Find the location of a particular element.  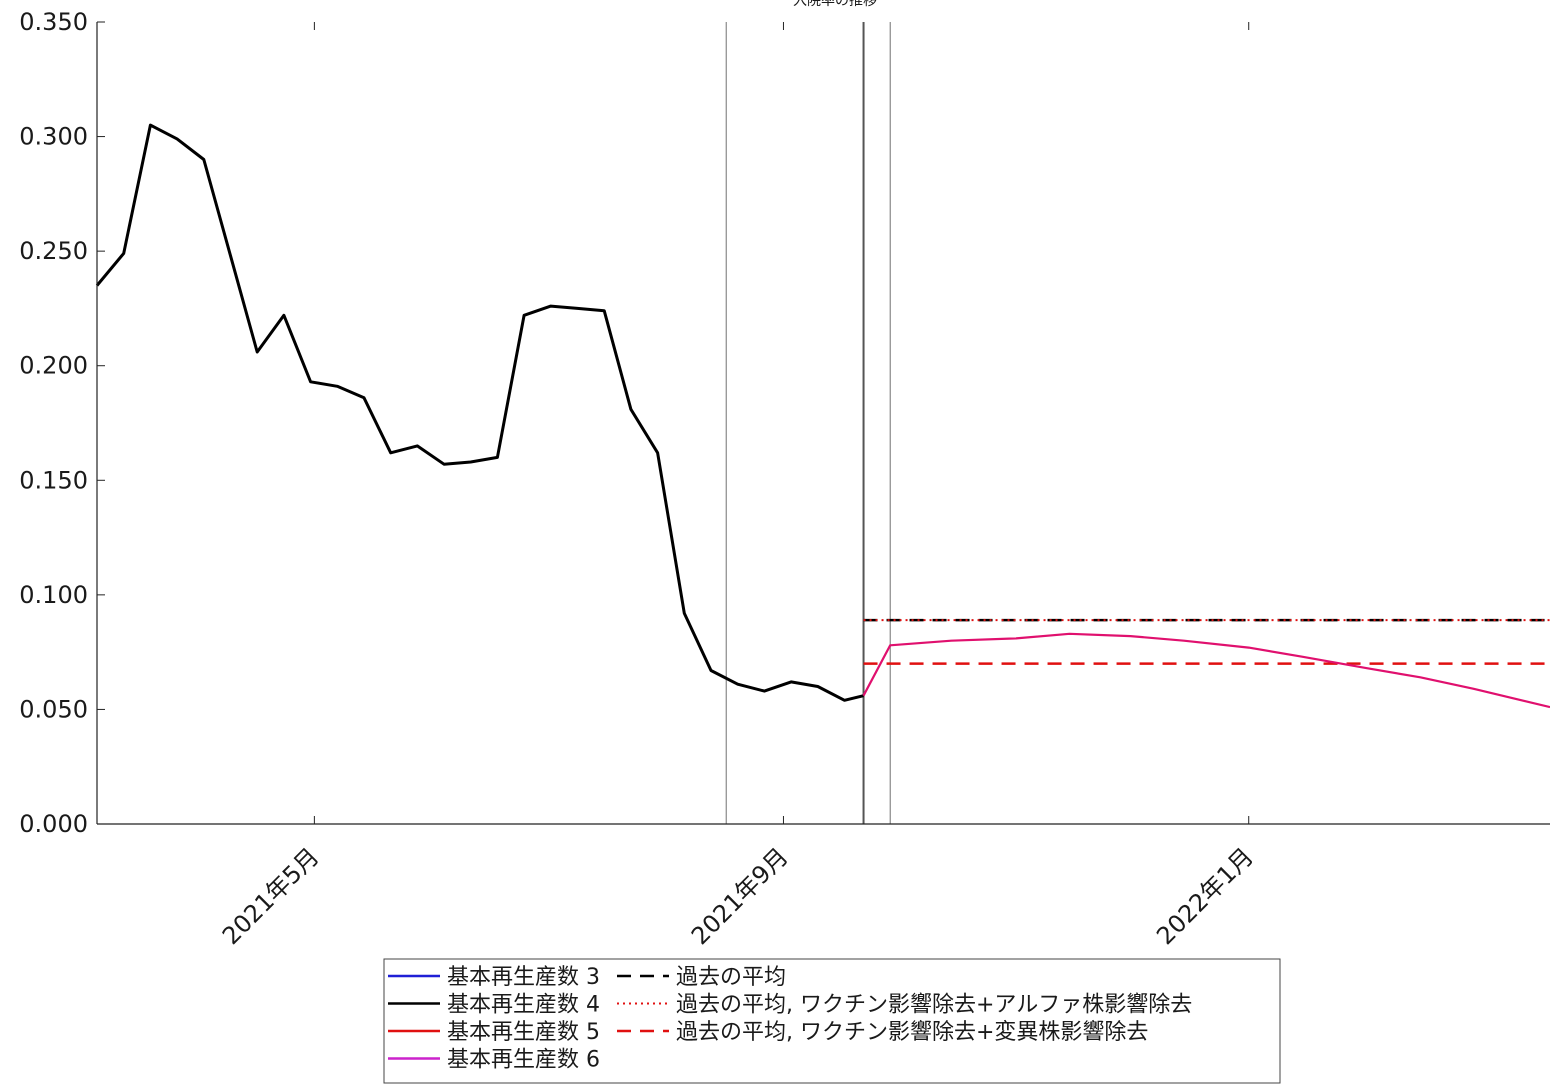

legend-box is located at coordinates (832, 1021).